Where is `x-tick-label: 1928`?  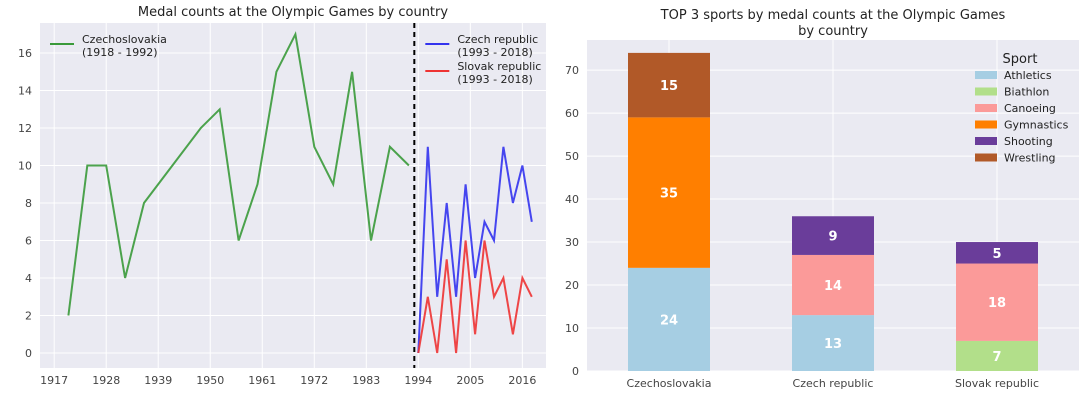
x-tick-label: 1928 is located at coordinates (106, 380).